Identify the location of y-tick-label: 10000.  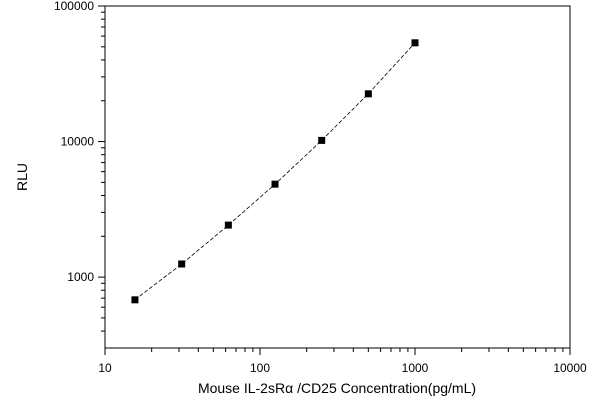
(78, 142).